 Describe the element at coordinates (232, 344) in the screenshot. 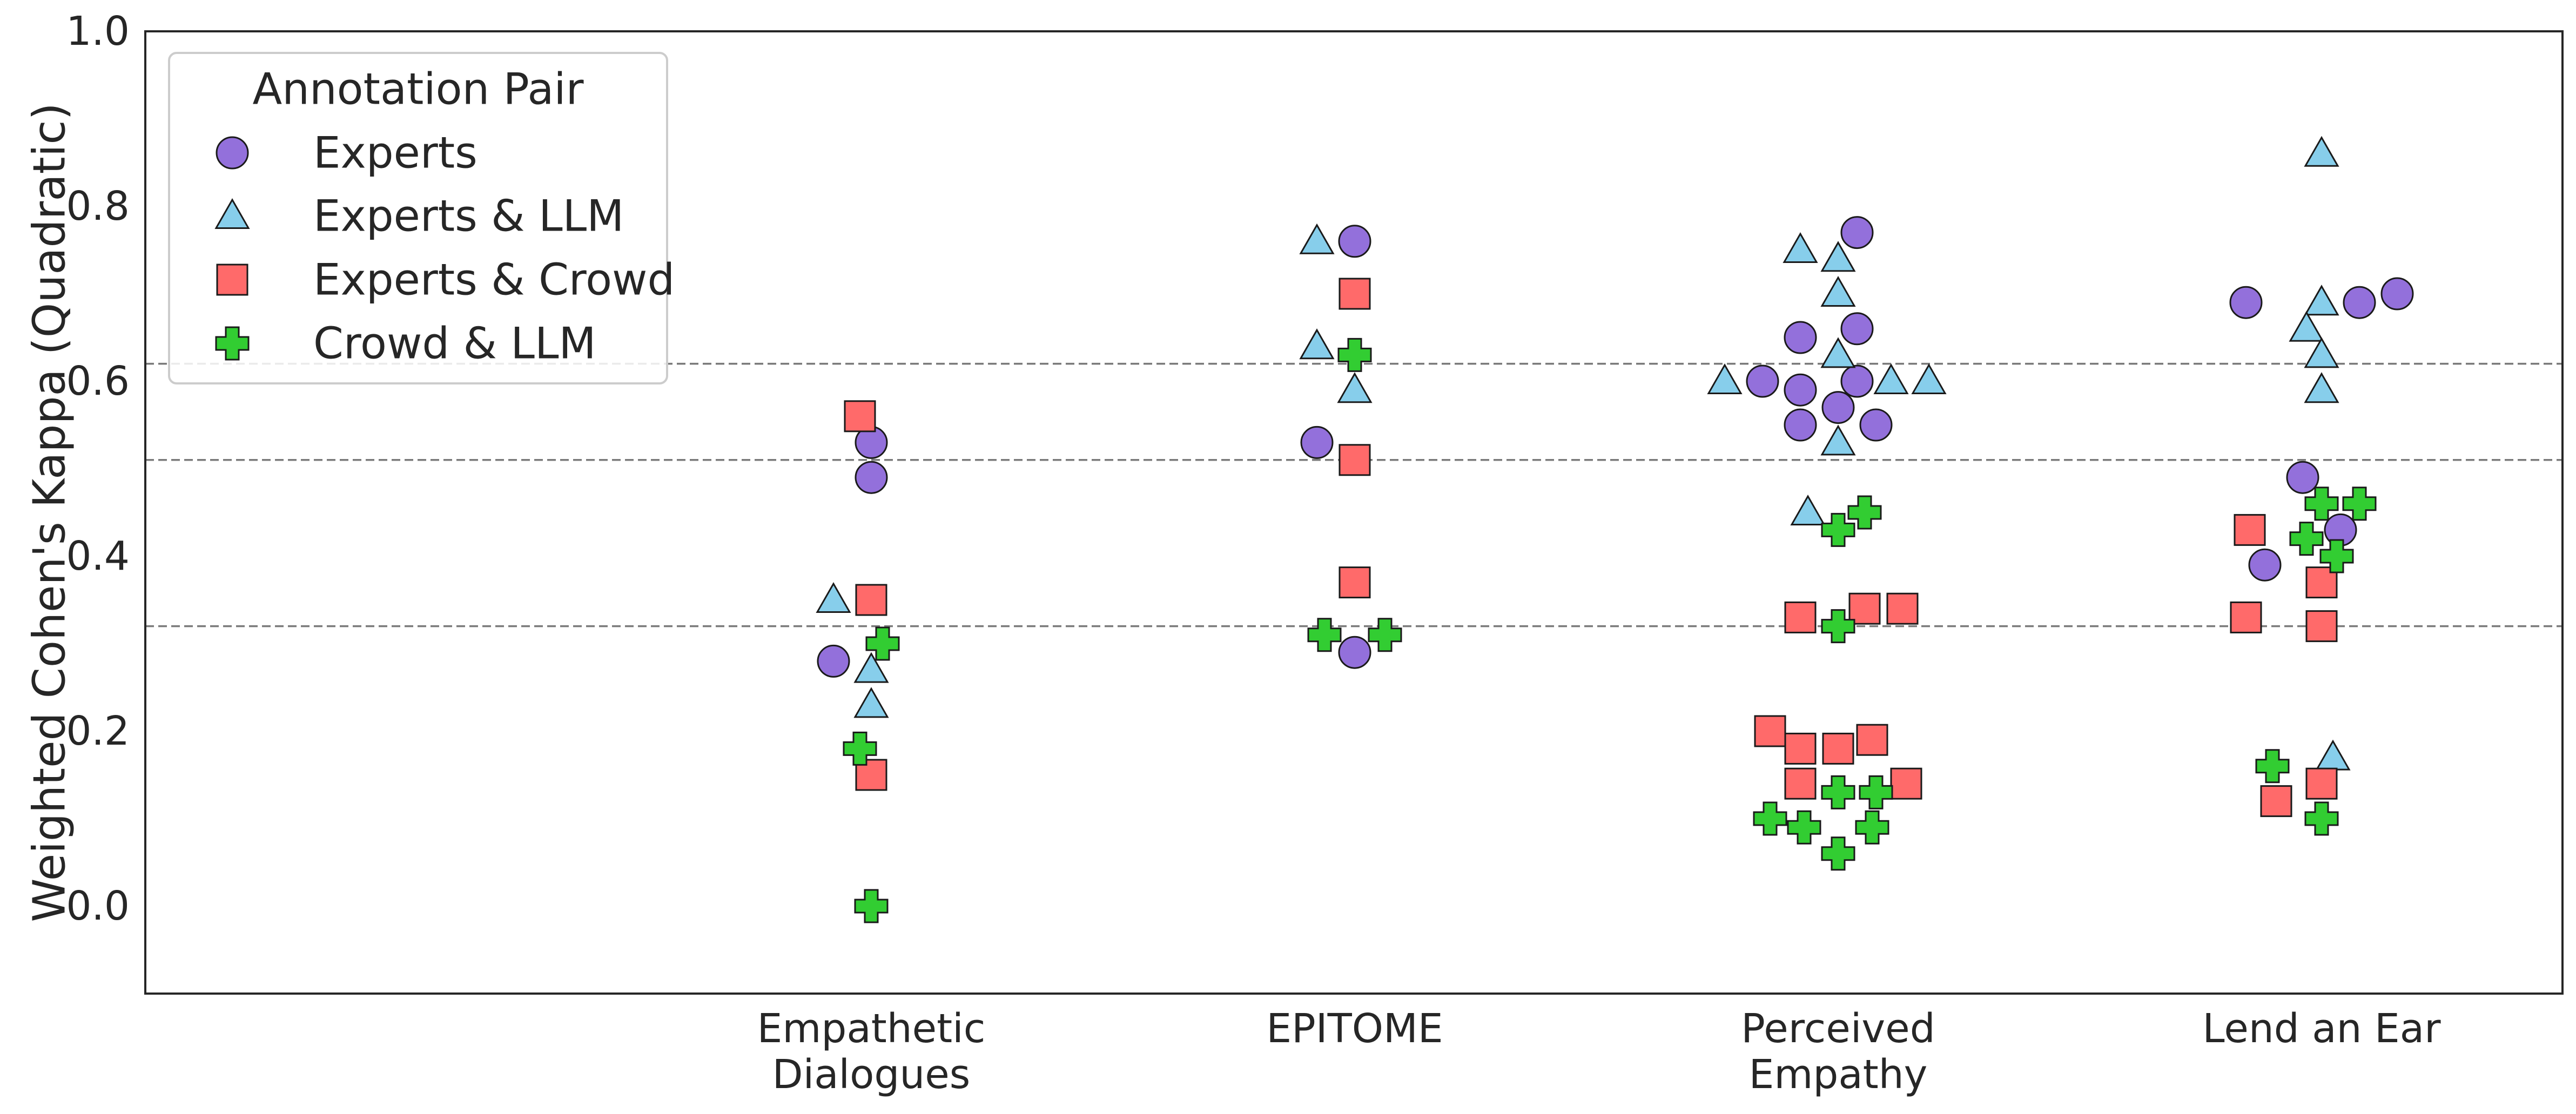

I see `legend-marker-plus` at that location.